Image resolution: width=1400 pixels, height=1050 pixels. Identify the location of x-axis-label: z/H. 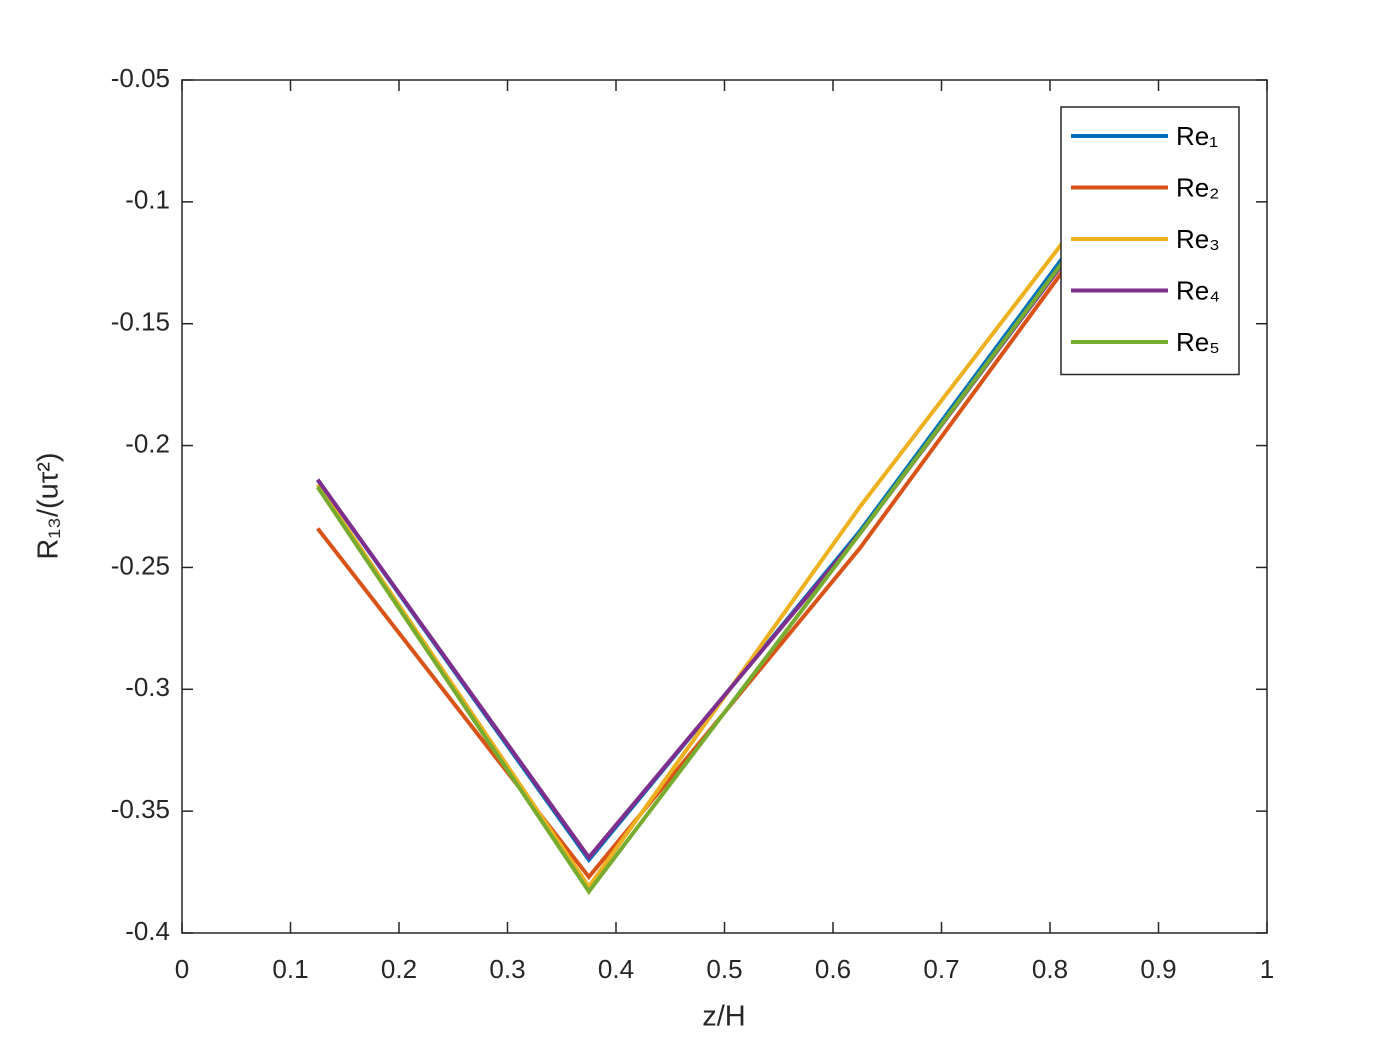
(724, 1017).